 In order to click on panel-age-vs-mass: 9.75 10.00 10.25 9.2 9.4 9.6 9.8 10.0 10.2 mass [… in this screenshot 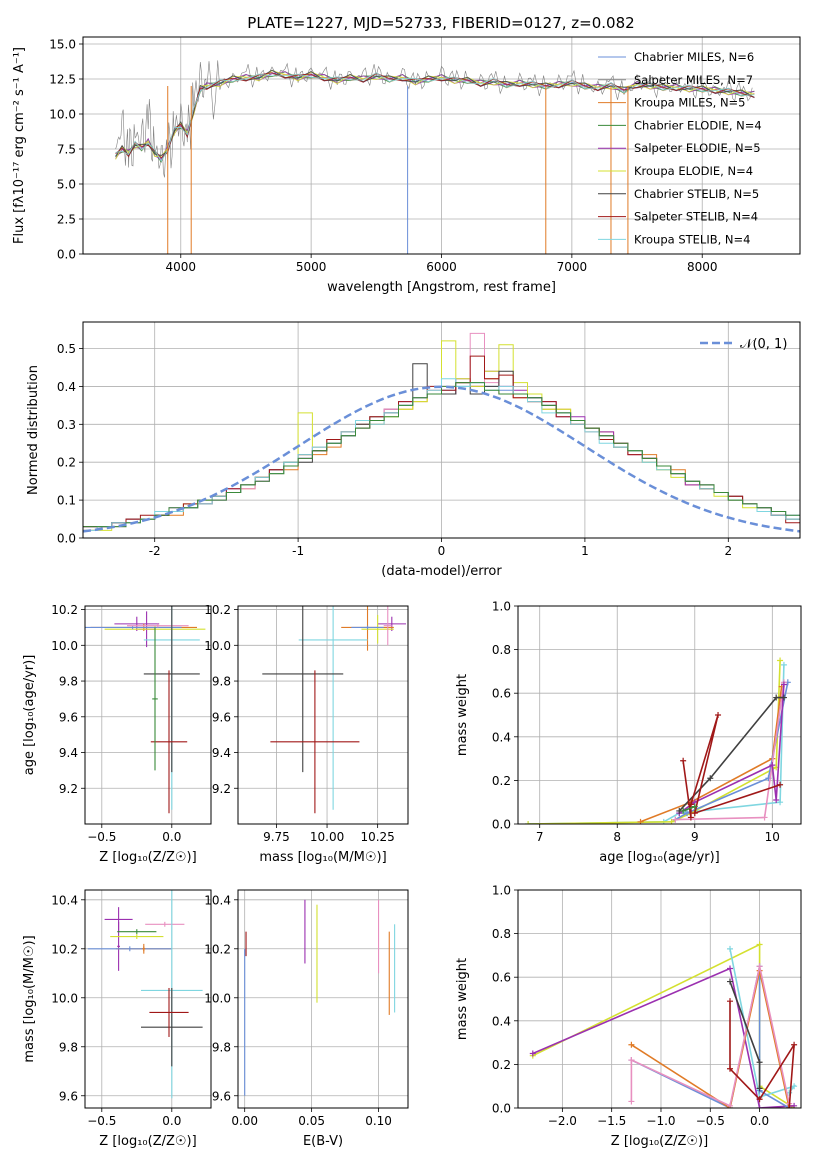, I will do `click(306, 734)`.